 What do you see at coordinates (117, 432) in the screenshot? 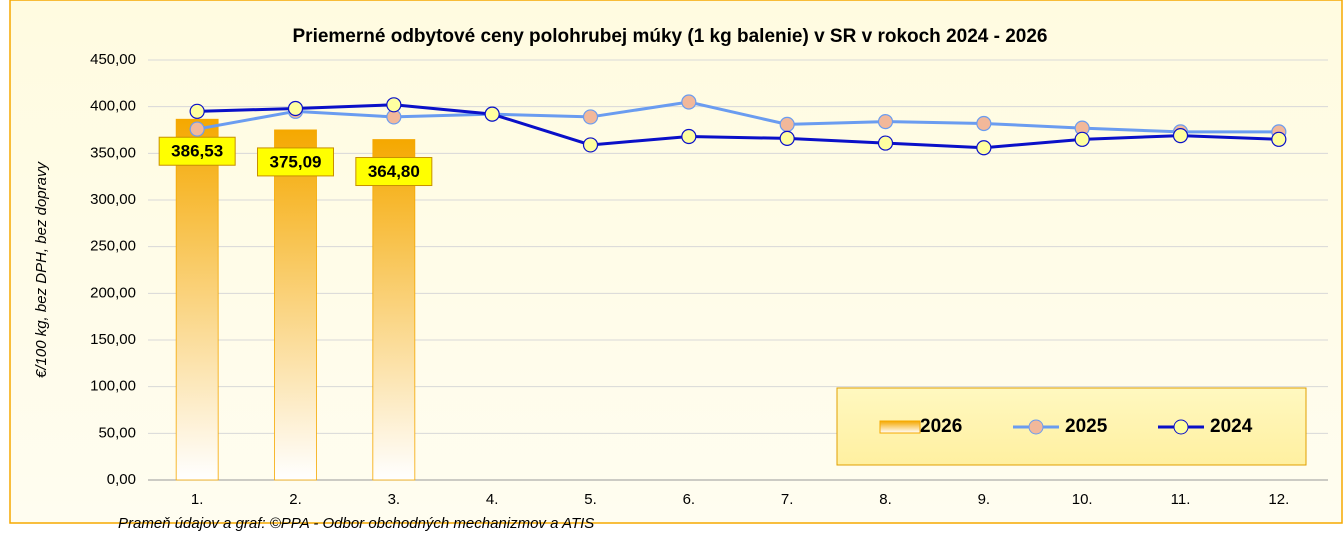
I see `y-tick-label: 50,00` at bounding box center [117, 432].